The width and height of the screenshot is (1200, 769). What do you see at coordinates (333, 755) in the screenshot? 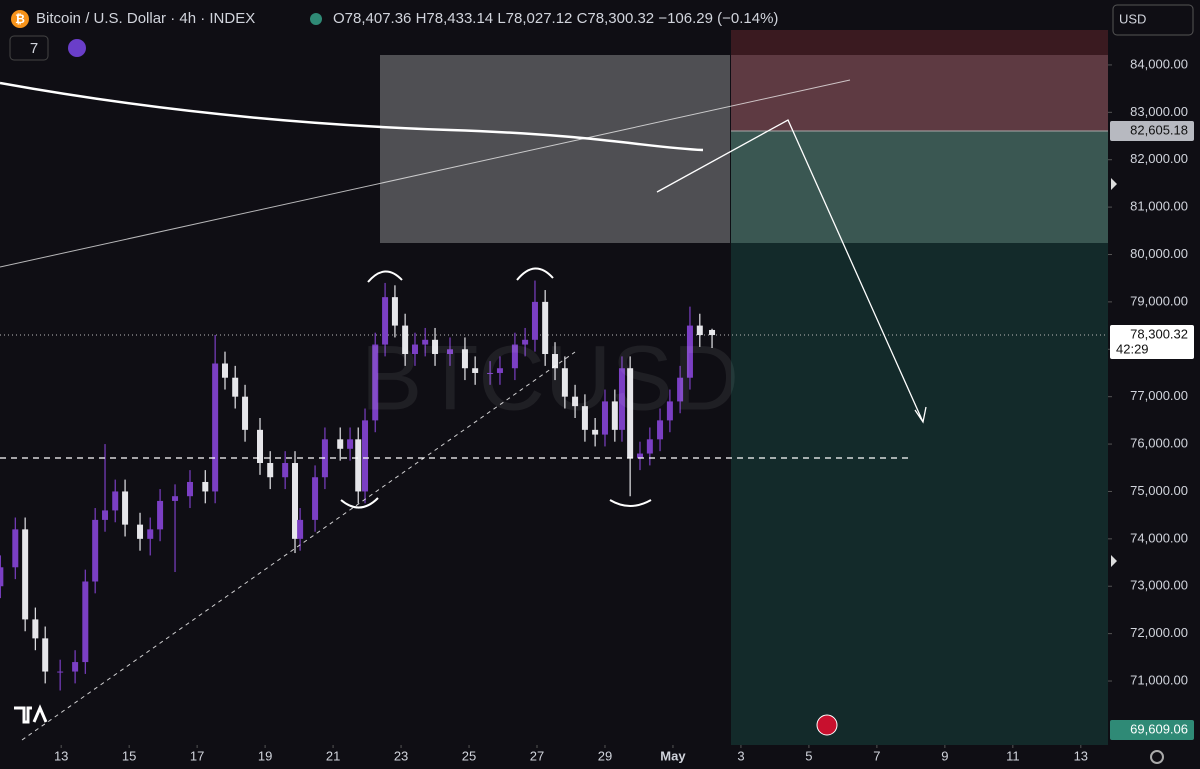
I see `x-tick-label: 21` at bounding box center [333, 755].